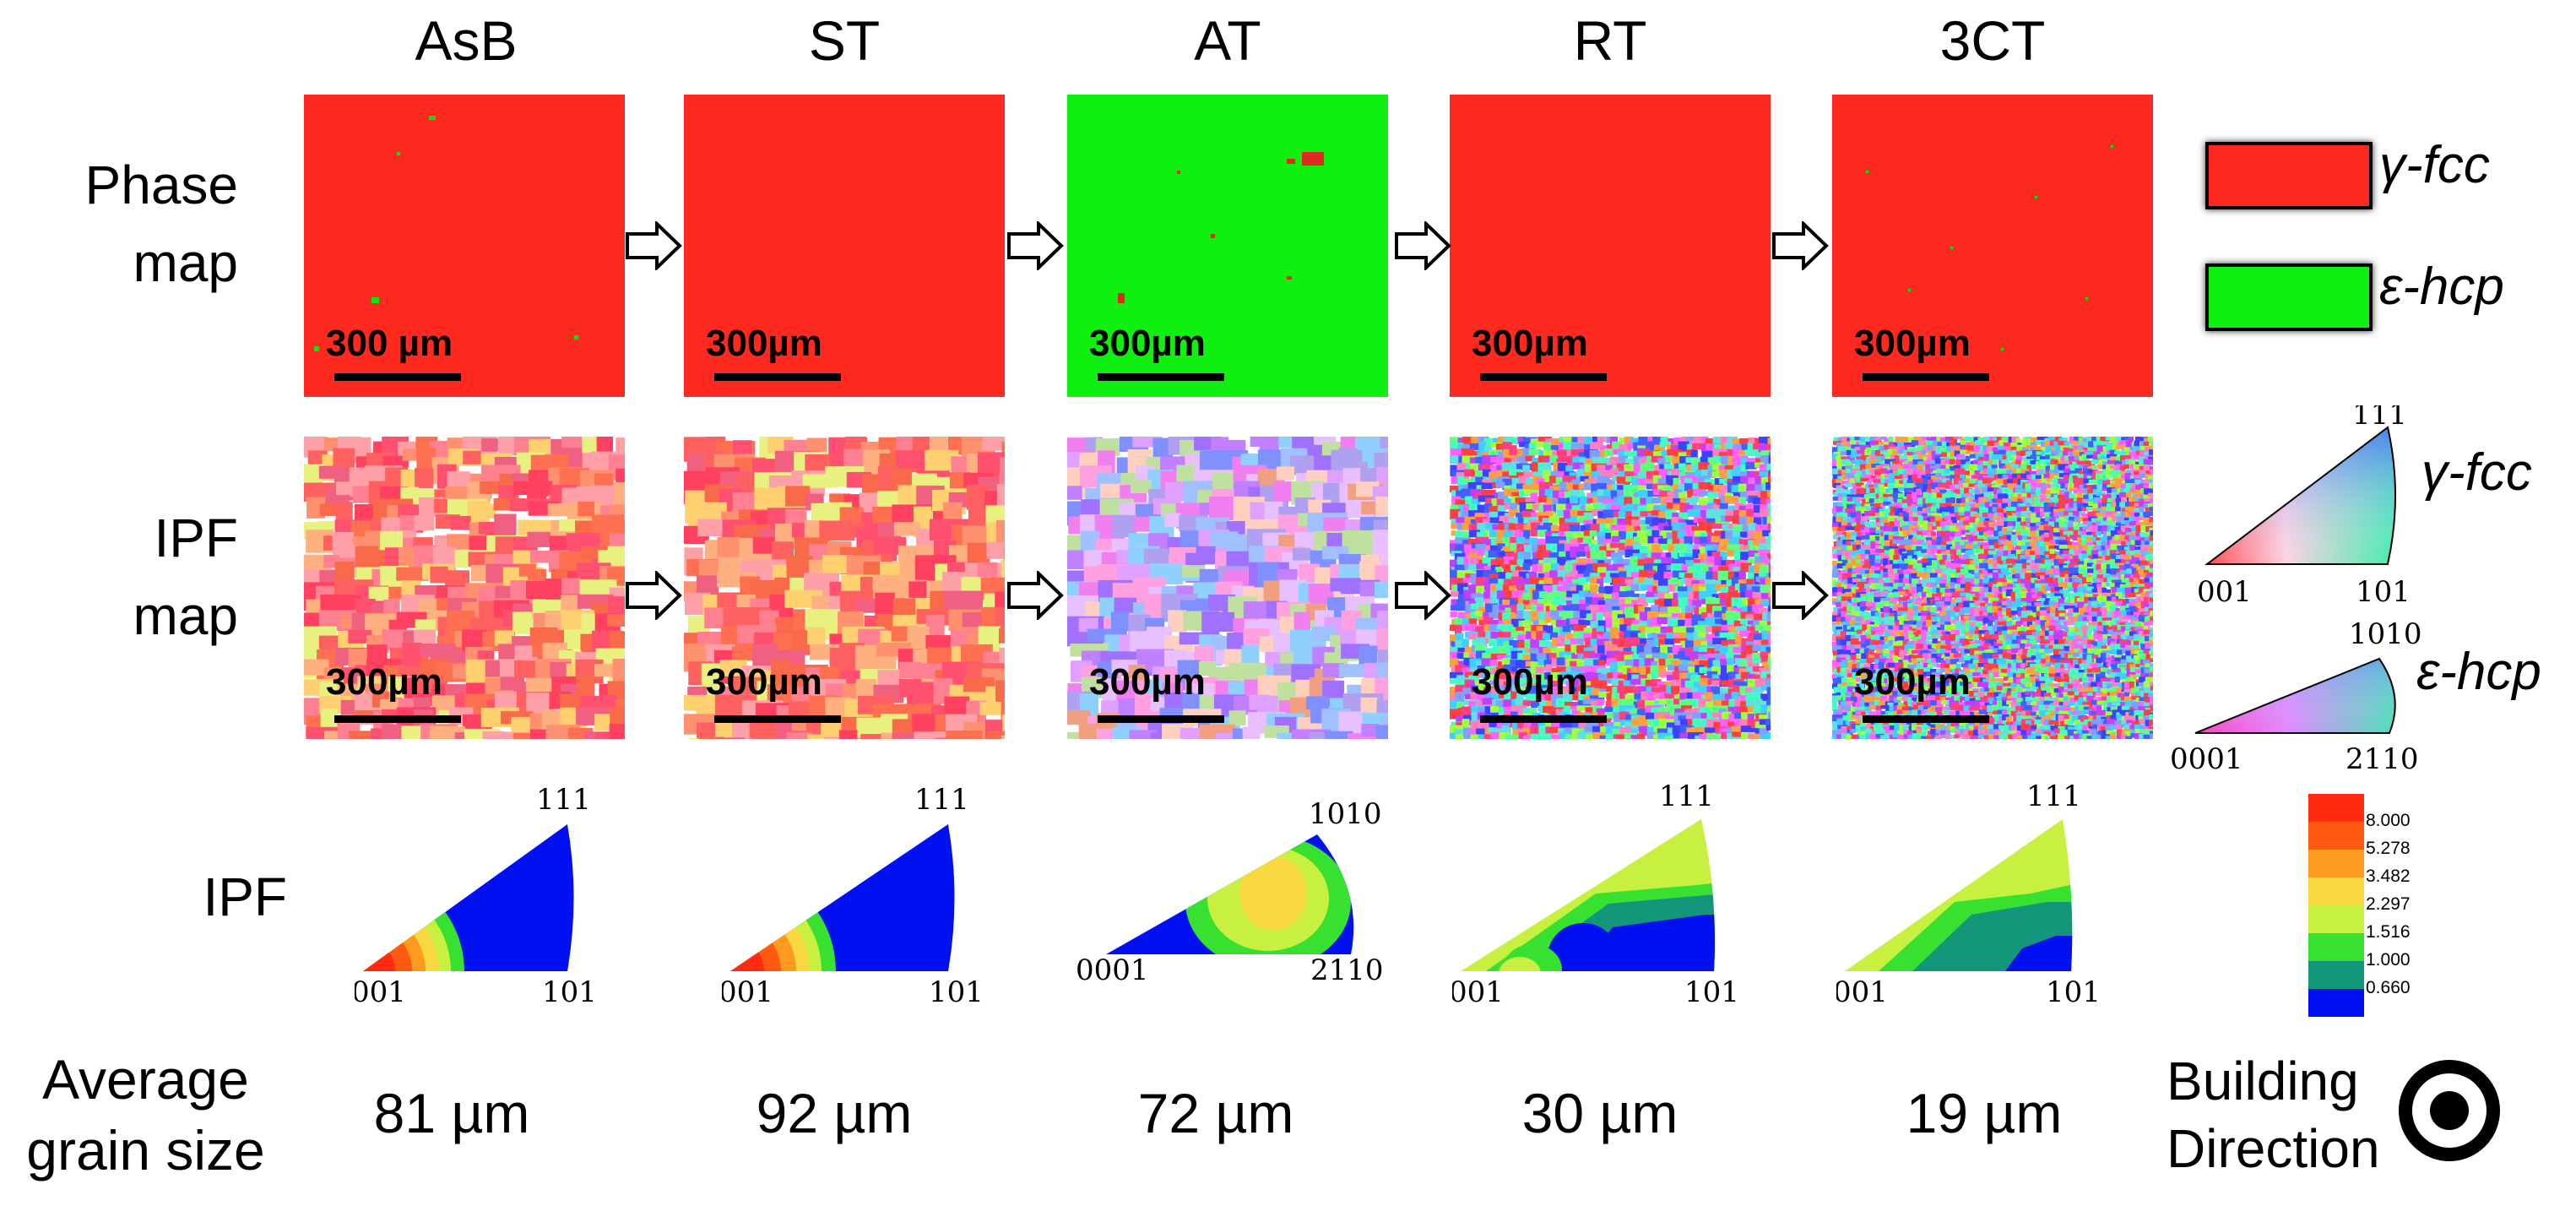  Describe the element at coordinates (245, 896) in the screenshot. I see `row-label-ipf: IPF` at that location.